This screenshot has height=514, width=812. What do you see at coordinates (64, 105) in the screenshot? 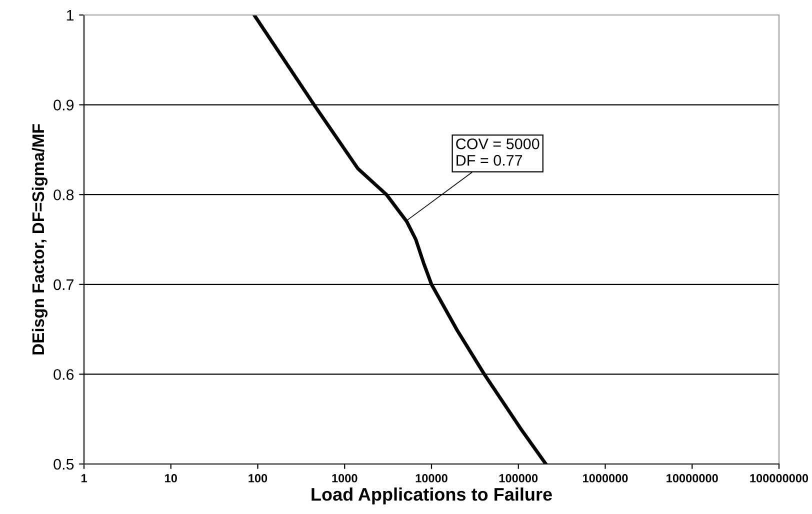
I see `y-tick-label: 0.9` at bounding box center [64, 105].